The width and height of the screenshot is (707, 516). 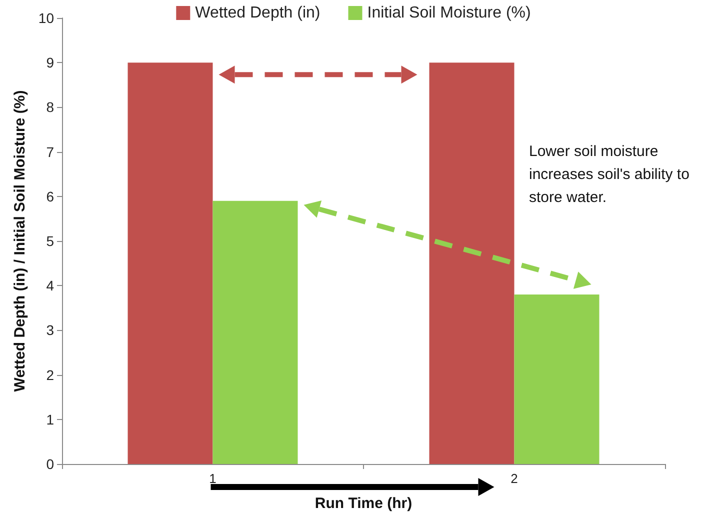 I want to click on y-tick-label: 8, so click(x=50, y=107).